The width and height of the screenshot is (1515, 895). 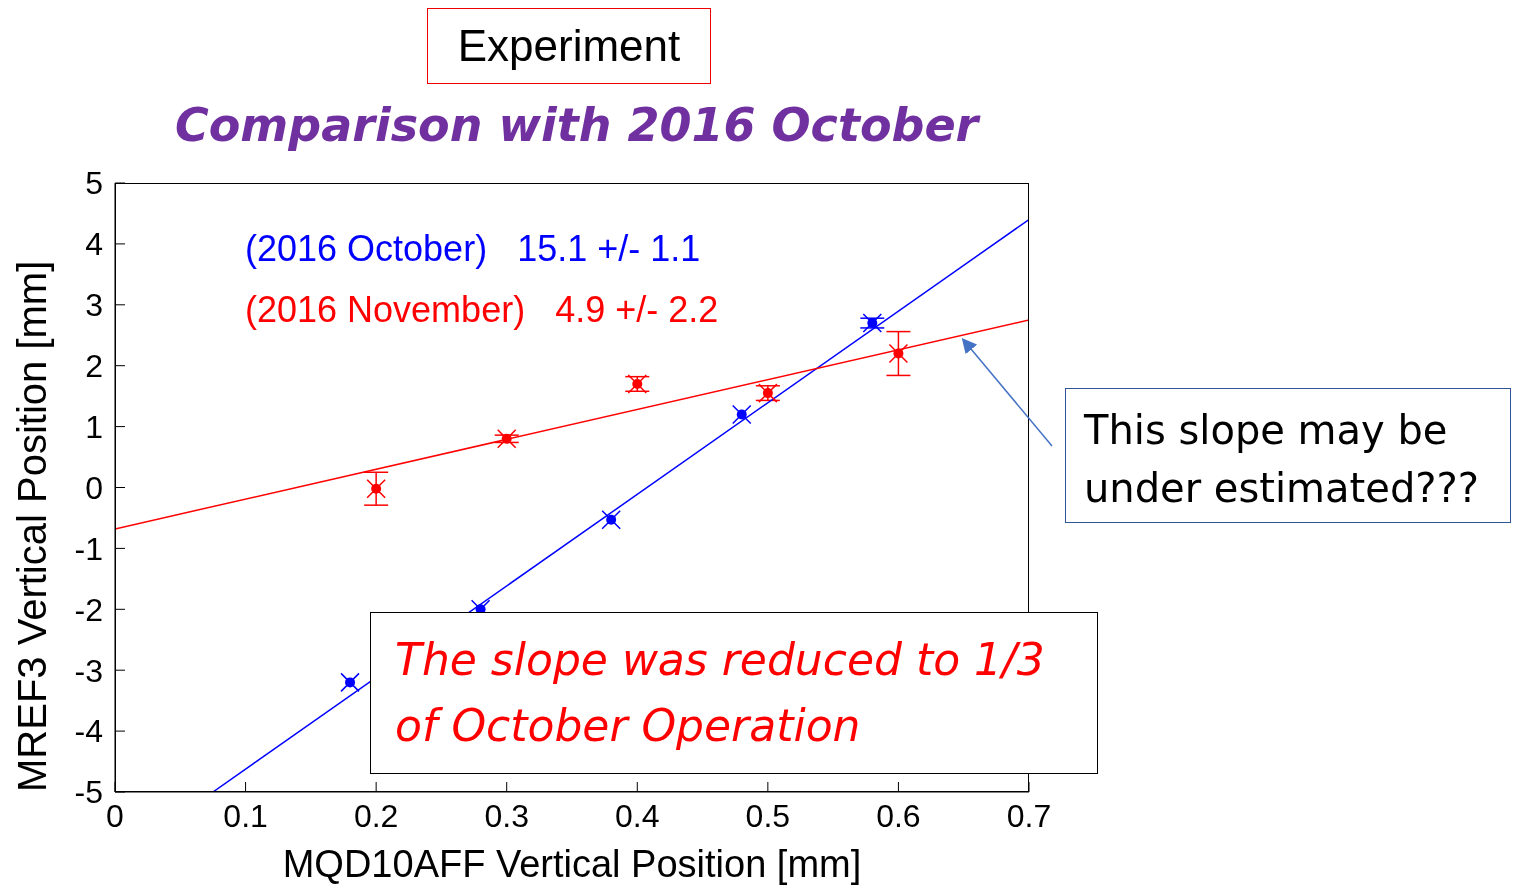 What do you see at coordinates (898, 815) in the screenshot?
I see `x-tick-label: 0.6` at bounding box center [898, 815].